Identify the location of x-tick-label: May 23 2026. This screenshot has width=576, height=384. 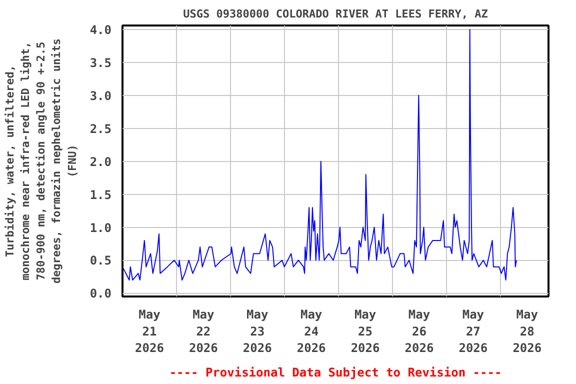
(257, 332).